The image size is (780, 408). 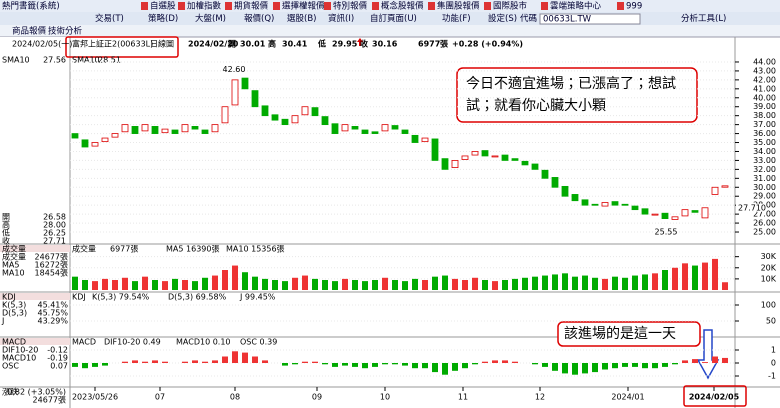 I want to click on menu-item: 交易(T), so click(x=109, y=18).